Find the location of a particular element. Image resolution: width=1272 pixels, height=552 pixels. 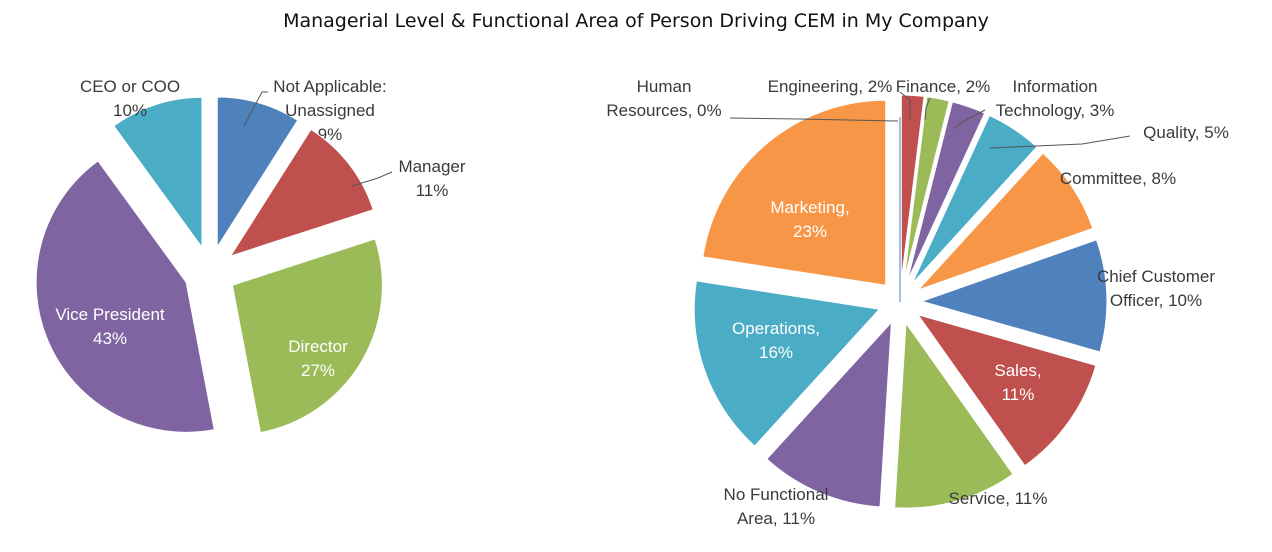

slice-label-quality: Quality, 5% is located at coordinates (1186, 132).